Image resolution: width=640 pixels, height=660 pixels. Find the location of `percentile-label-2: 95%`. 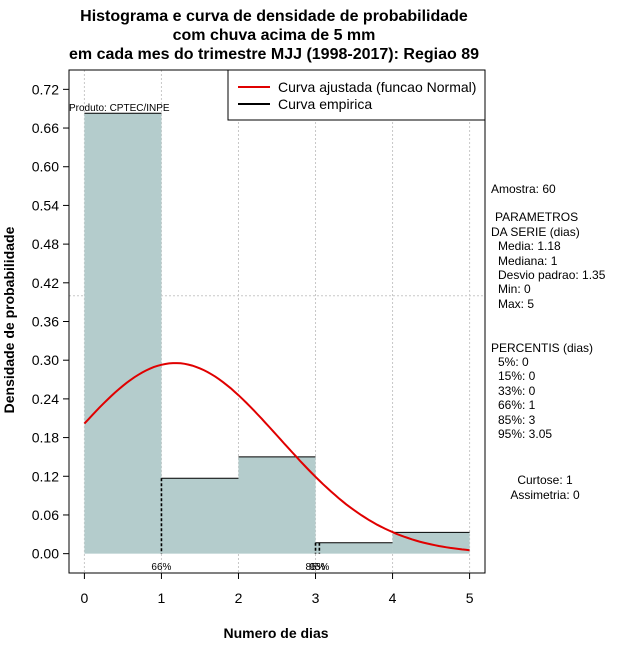

percentile-label-2: 95% is located at coordinates (319, 567).